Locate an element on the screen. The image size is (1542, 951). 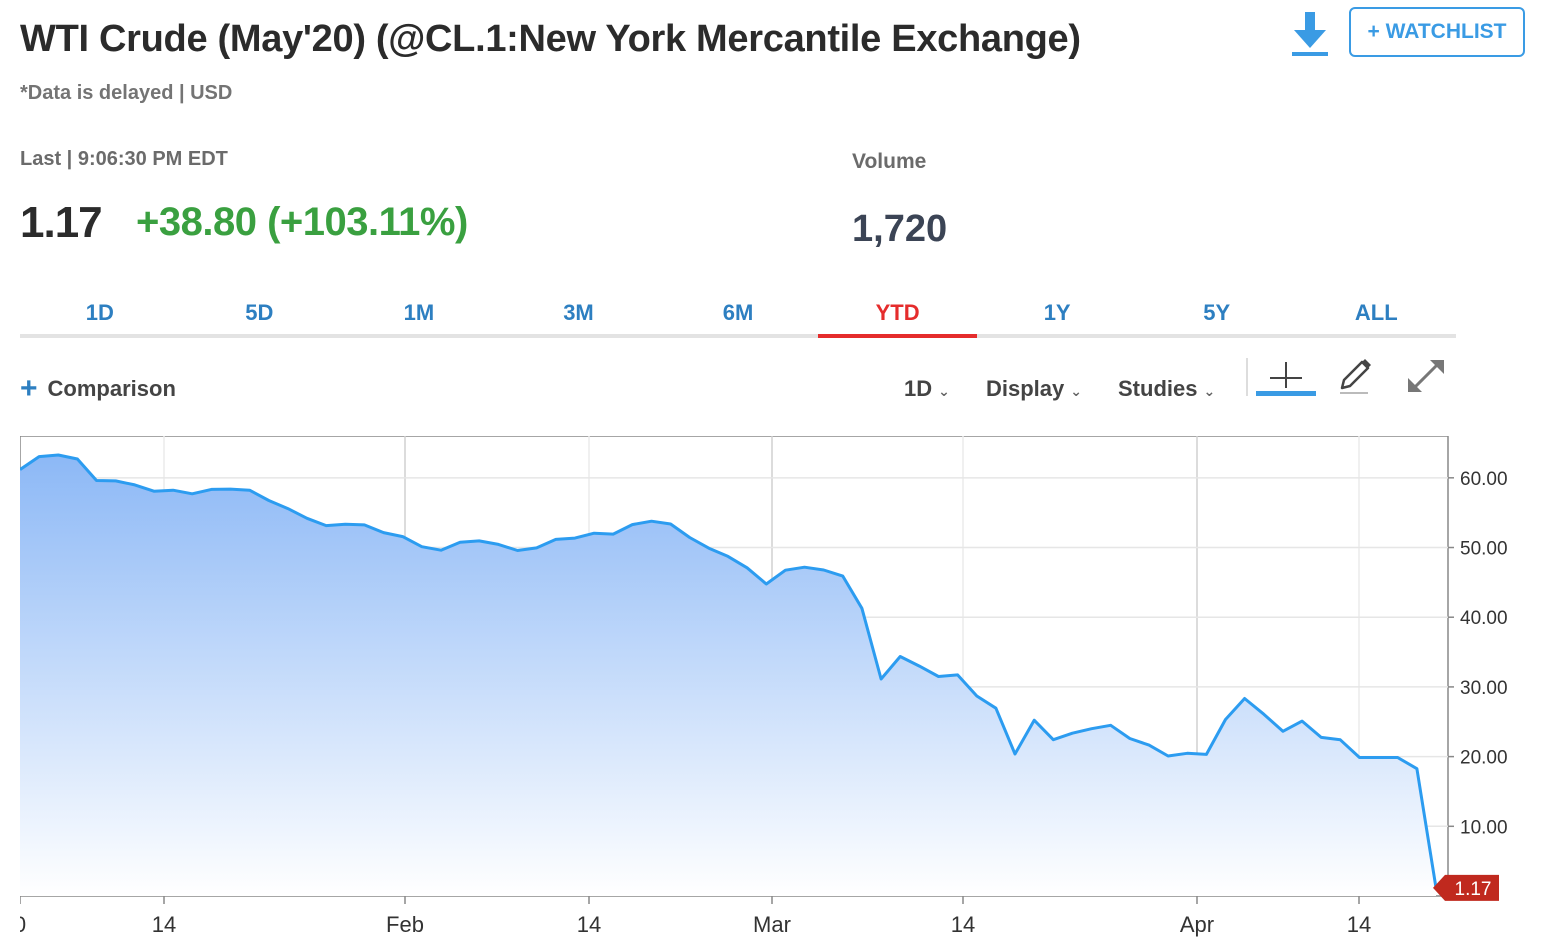
fullscreen-button is located at coordinates (1426, 376).